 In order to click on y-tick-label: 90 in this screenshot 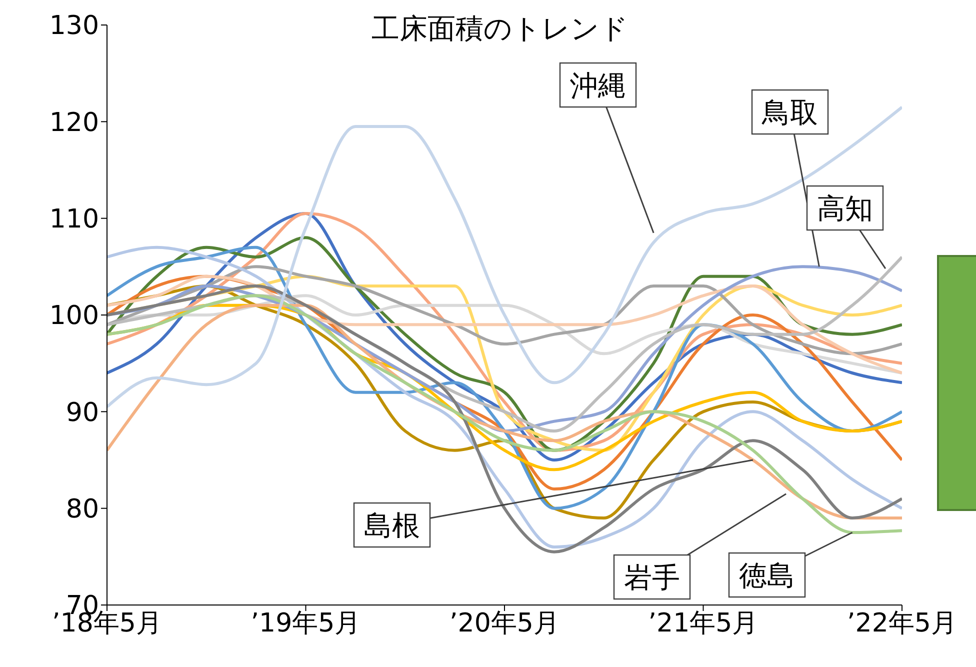, I will do `click(82, 413)`.